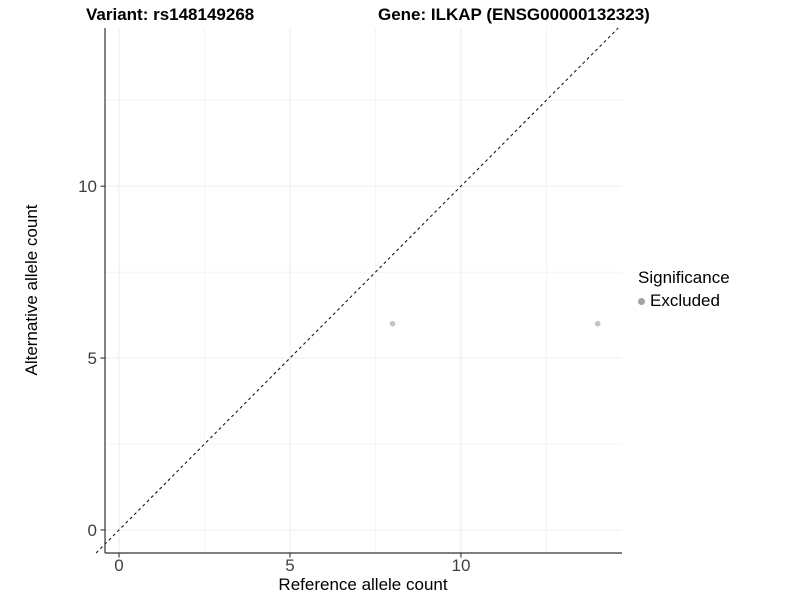  Describe the element at coordinates (684, 277) in the screenshot. I see `legend-title: Significance` at that location.